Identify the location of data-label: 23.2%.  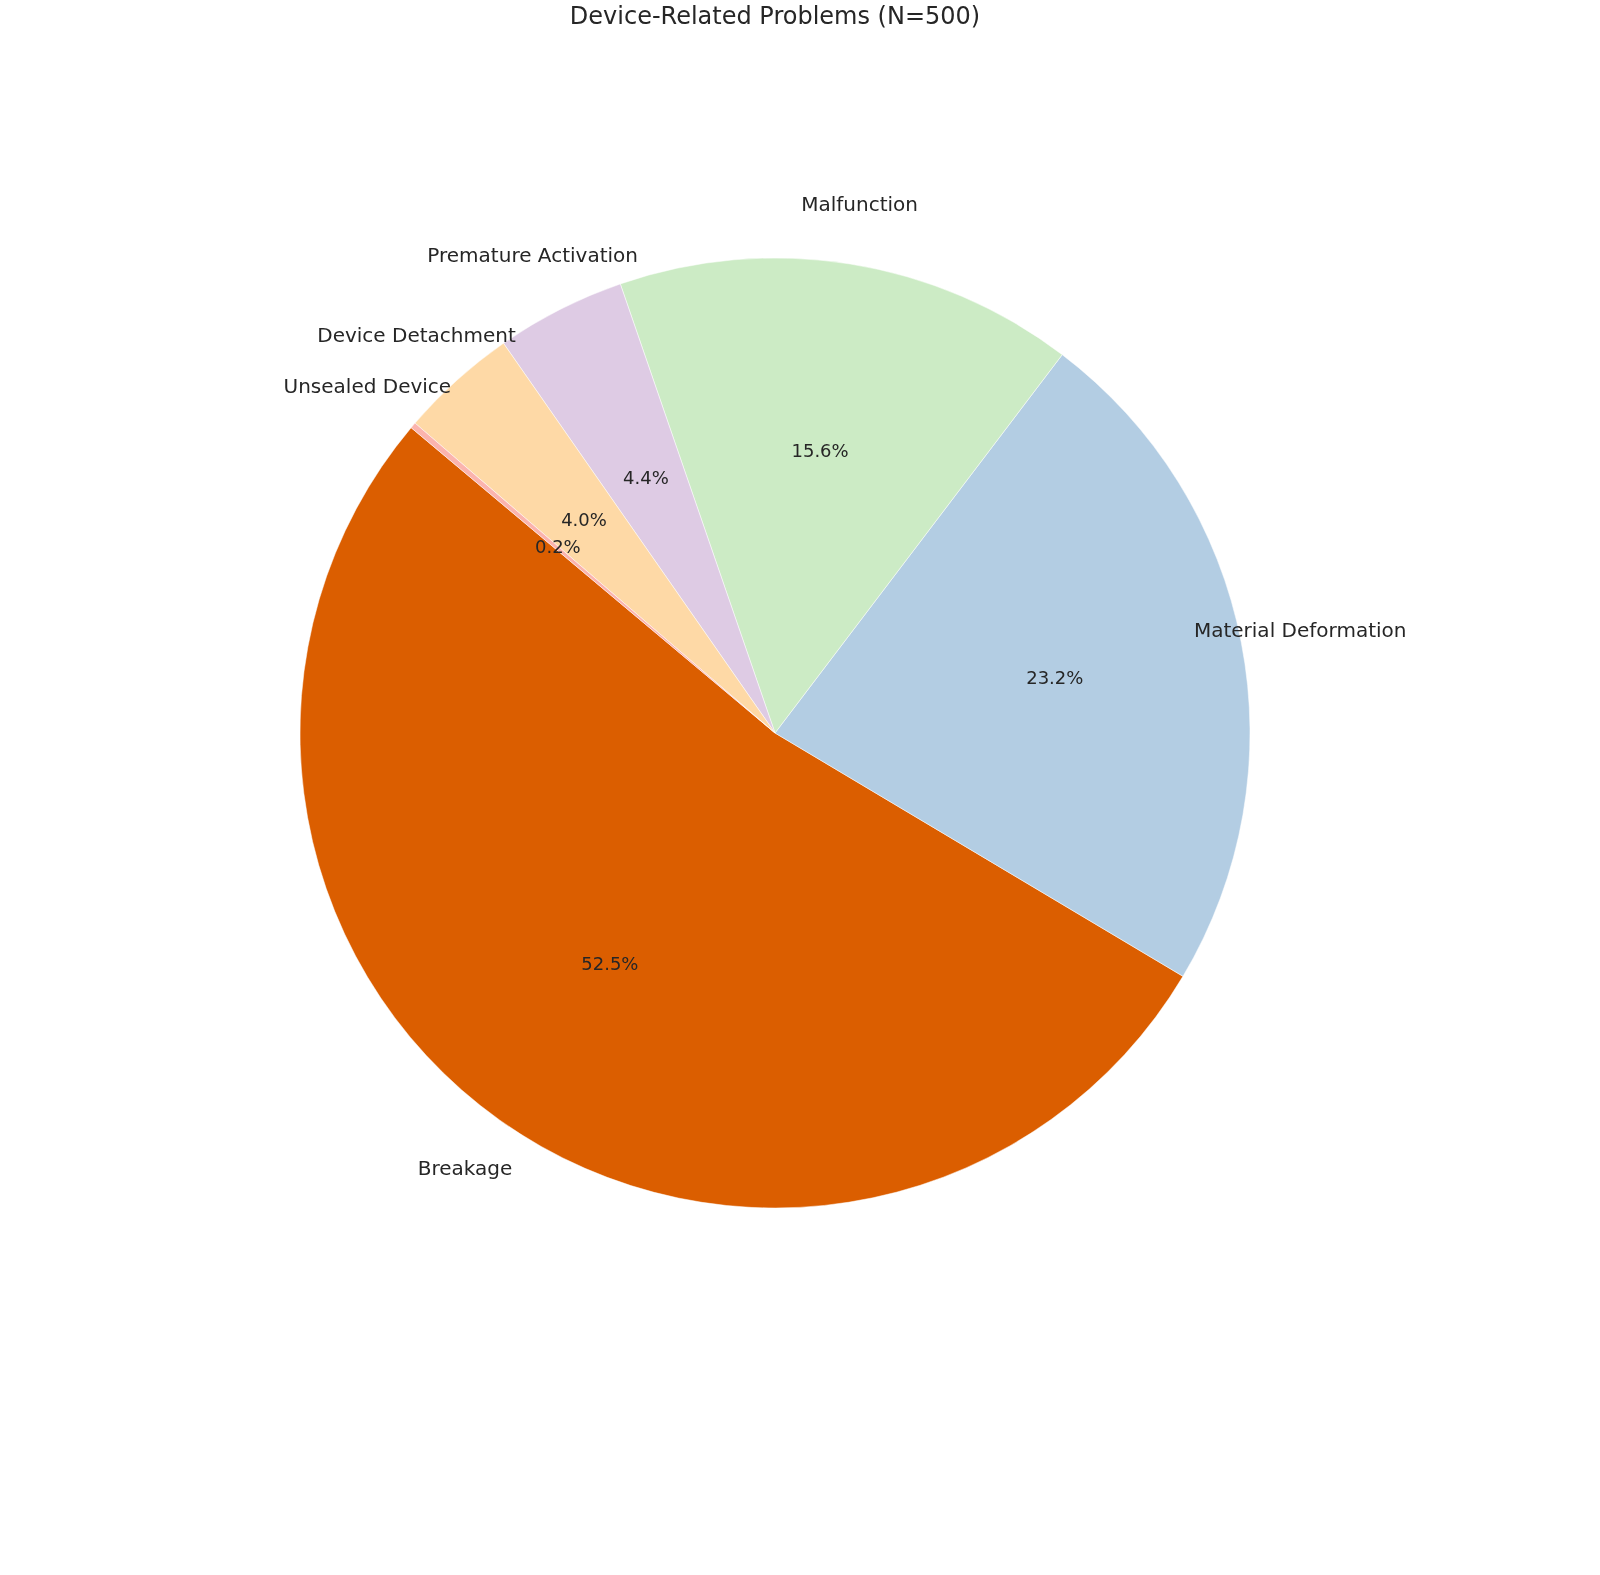
(1055, 677).